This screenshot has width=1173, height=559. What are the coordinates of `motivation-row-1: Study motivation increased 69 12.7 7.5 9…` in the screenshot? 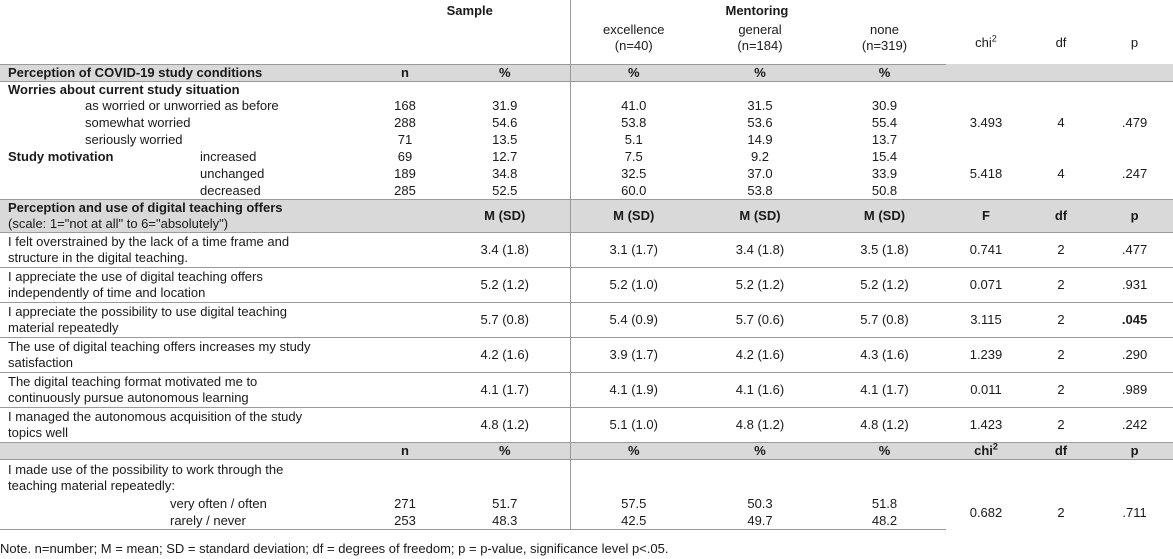 It's located at (586, 164).